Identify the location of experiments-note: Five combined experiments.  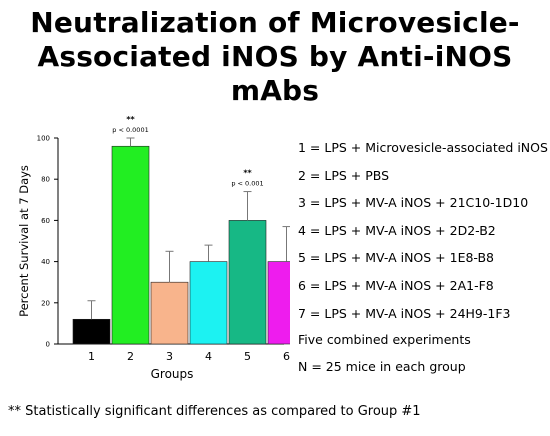
(384, 339).